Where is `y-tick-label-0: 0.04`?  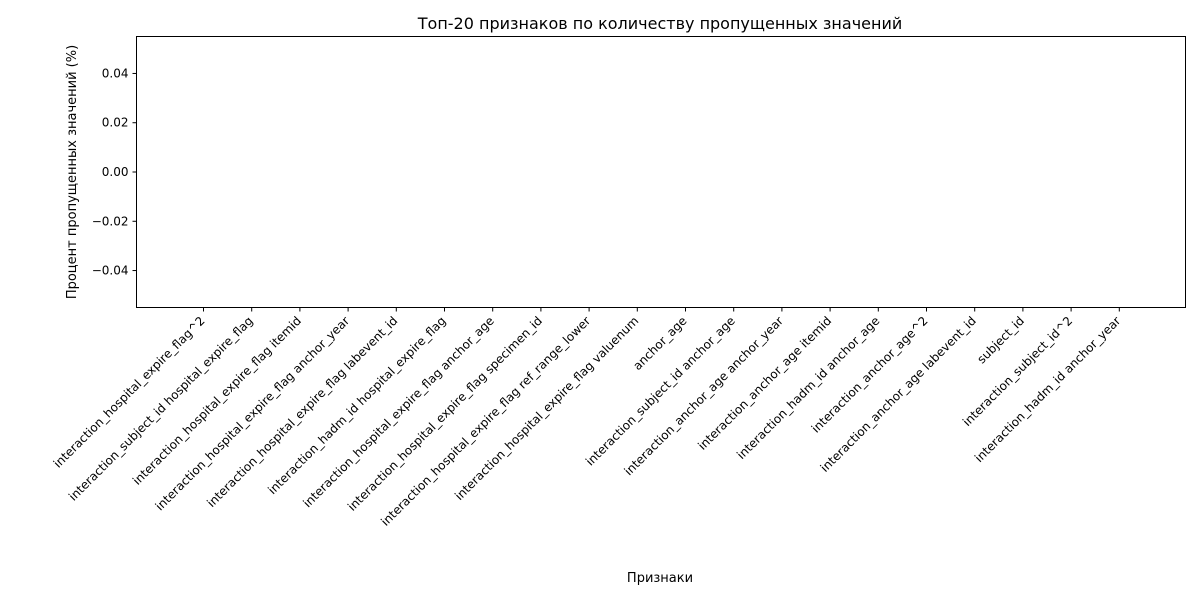
y-tick-label-0: 0.04 is located at coordinates (115, 73).